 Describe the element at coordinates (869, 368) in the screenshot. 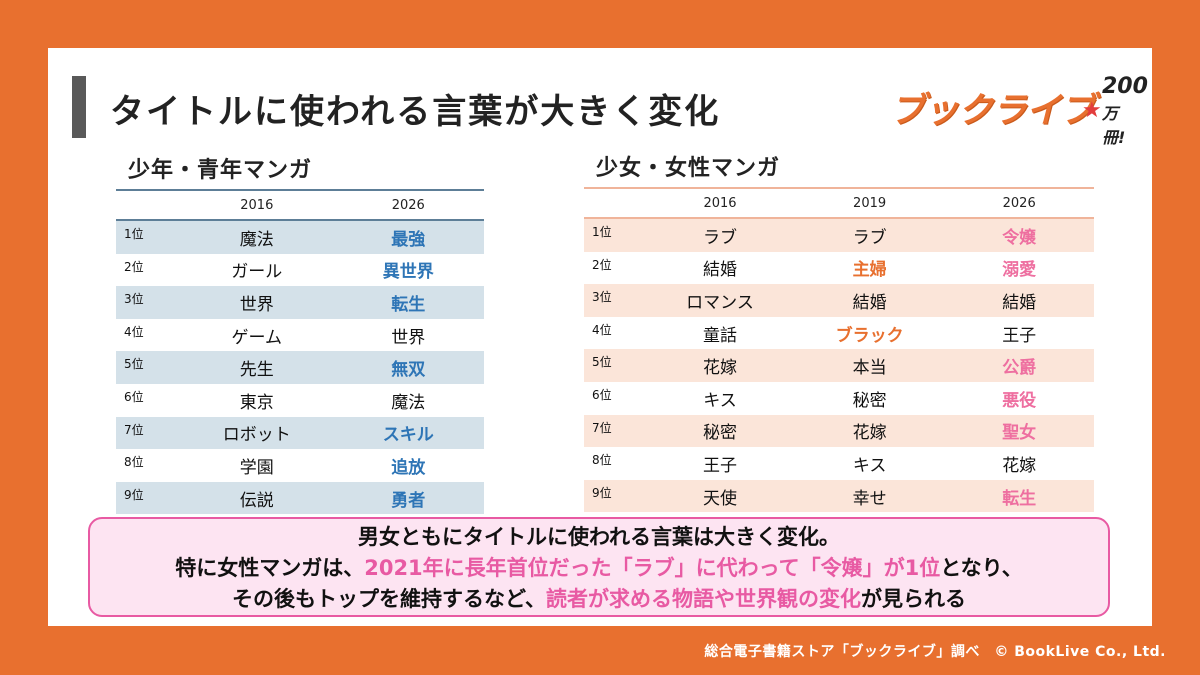

I see `word-2019-cell: 本当` at that location.